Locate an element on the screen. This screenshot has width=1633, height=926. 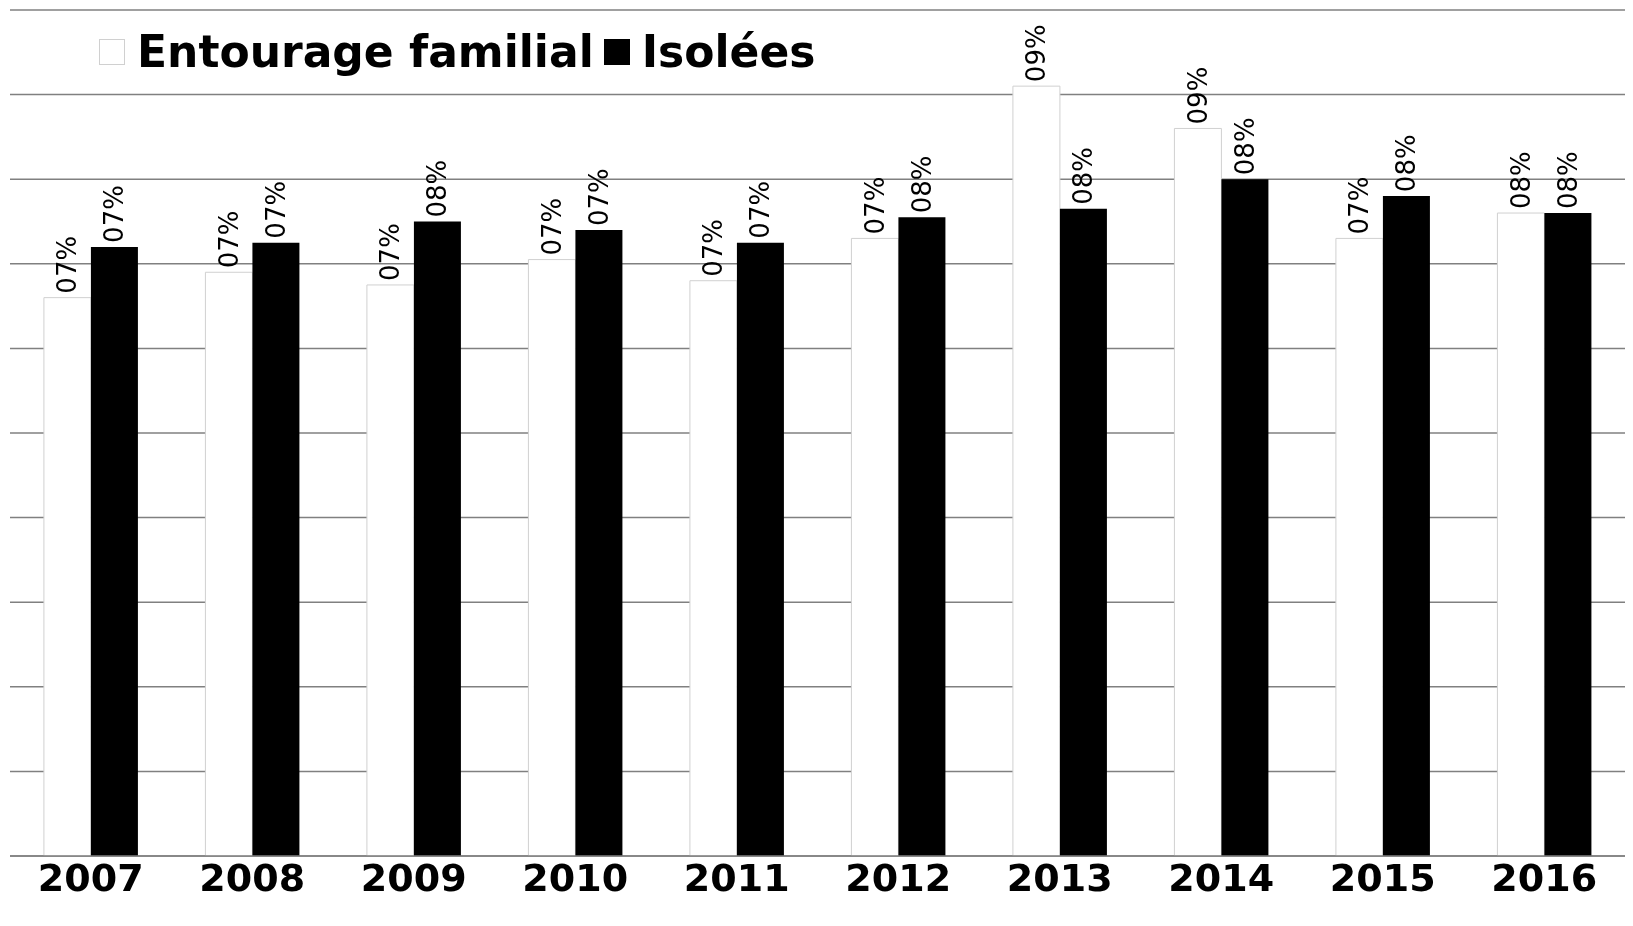
x-tick-label: 2012 is located at coordinates (898, 877).